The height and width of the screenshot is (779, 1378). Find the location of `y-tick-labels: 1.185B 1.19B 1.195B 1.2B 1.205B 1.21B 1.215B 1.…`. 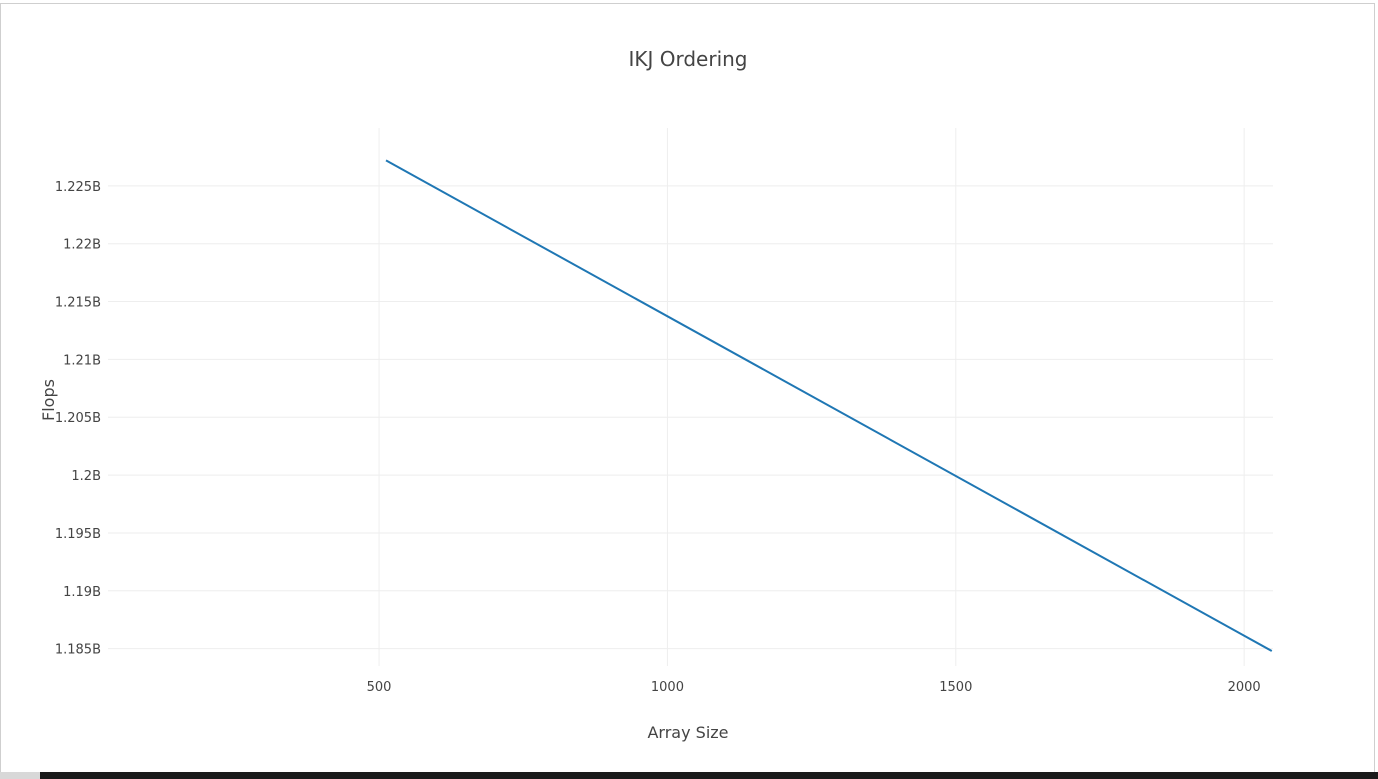

y-tick-labels: 1.185B 1.19B 1.195B 1.2B 1.205B 1.21B 1.215B 1.… is located at coordinates (78, 419).